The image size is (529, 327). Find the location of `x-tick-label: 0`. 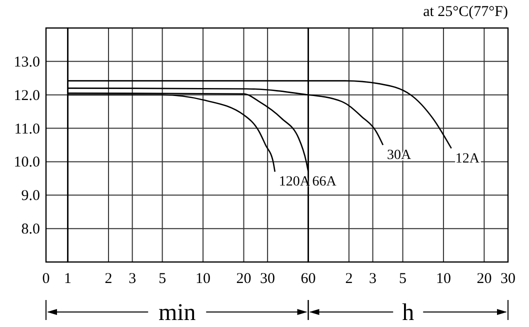

x-tick-label: 0 is located at coordinates (46, 279).